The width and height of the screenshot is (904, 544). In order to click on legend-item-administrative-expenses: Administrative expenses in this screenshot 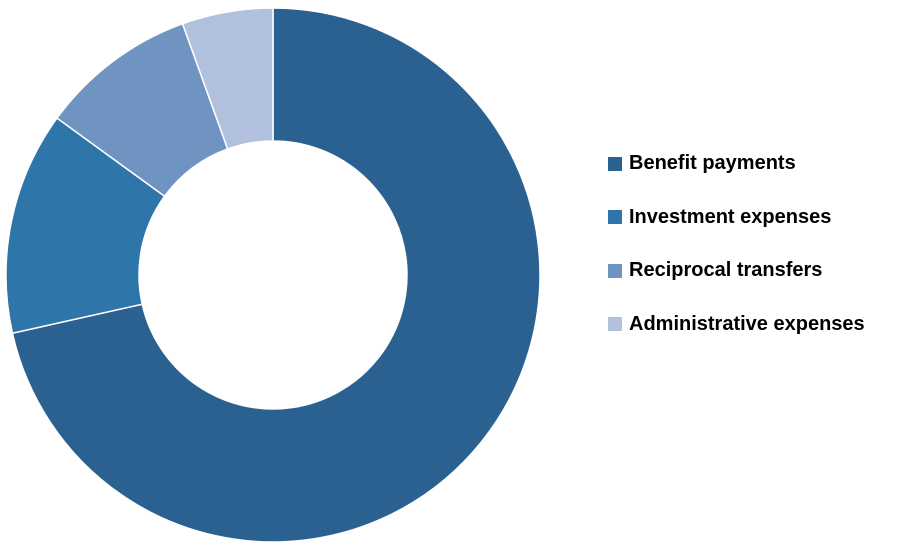, I will do `click(736, 324)`.